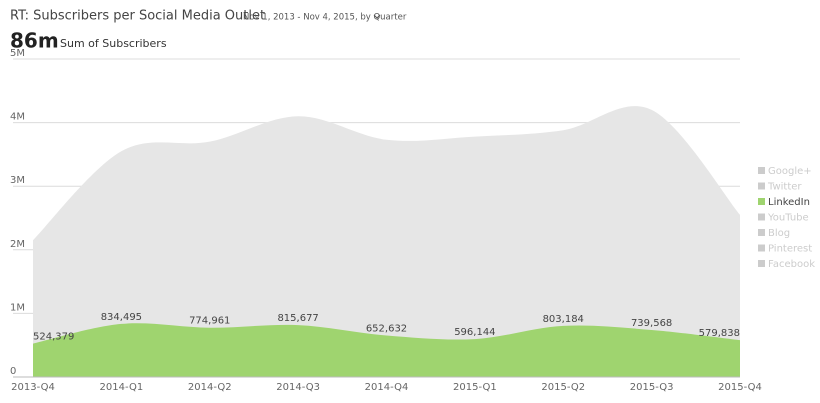 This screenshot has width=820, height=403. I want to click on y-tick-label: 5M, so click(17, 53).